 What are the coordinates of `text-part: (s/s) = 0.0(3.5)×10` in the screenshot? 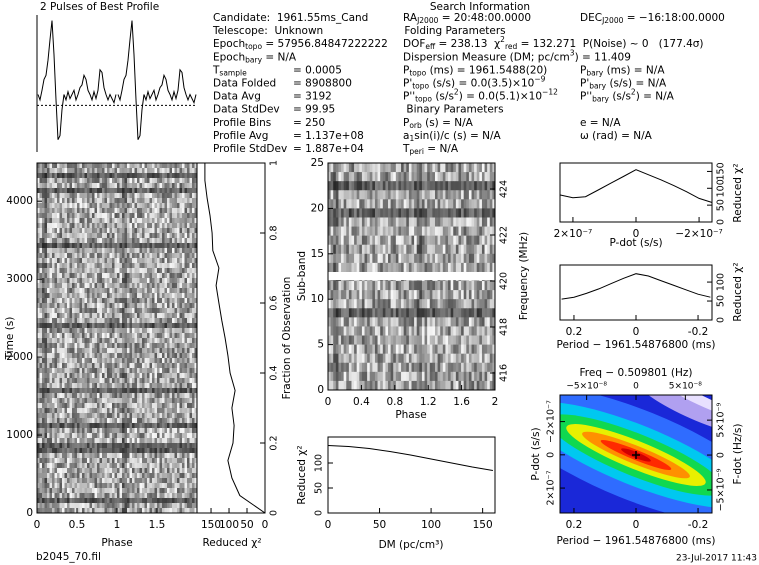 It's located at (481, 84).